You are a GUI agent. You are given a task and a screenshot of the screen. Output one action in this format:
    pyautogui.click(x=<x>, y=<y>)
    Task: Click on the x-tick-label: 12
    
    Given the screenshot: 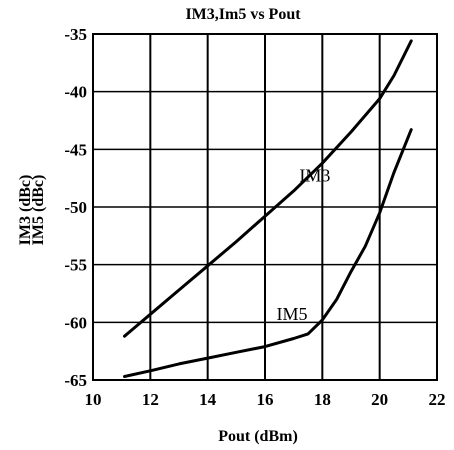 What is the action you would take?
    pyautogui.click(x=150, y=399)
    